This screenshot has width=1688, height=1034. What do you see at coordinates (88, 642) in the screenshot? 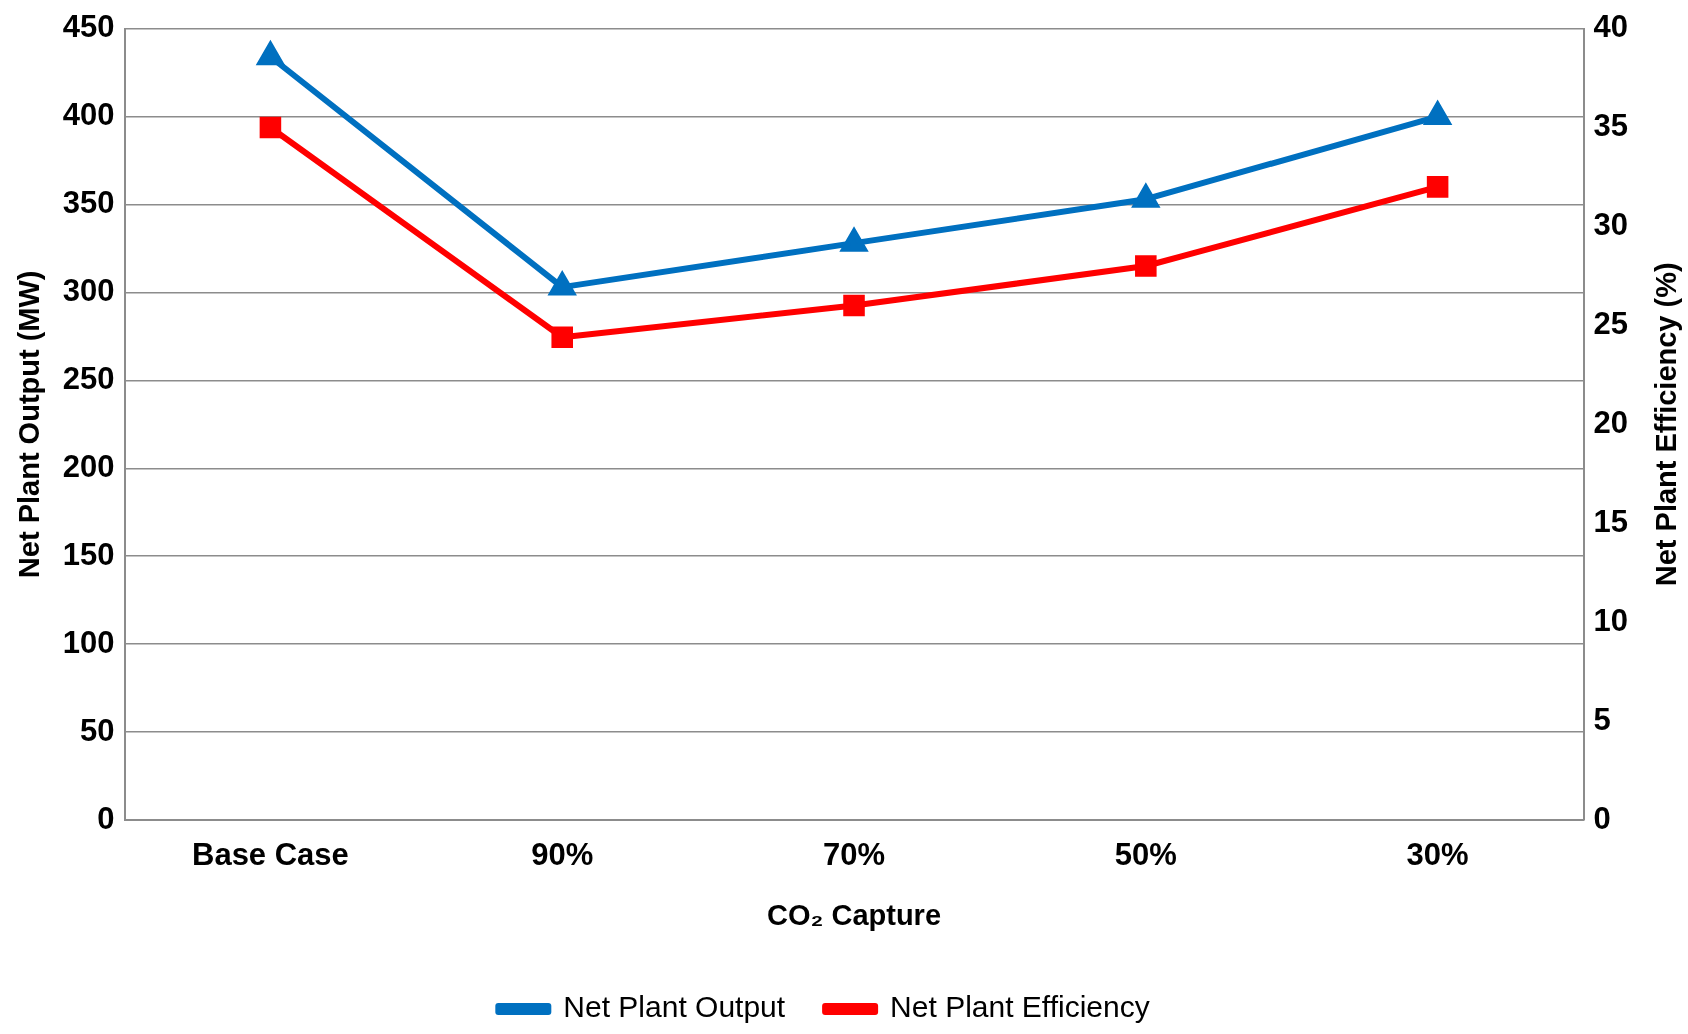
I see `y-tick-label: 100` at bounding box center [88, 642].